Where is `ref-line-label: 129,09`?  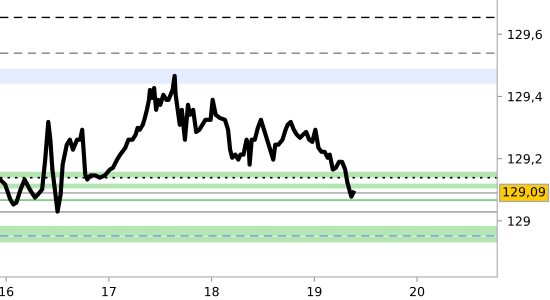
ref-line-label: 129,09 is located at coordinates (525, 192).